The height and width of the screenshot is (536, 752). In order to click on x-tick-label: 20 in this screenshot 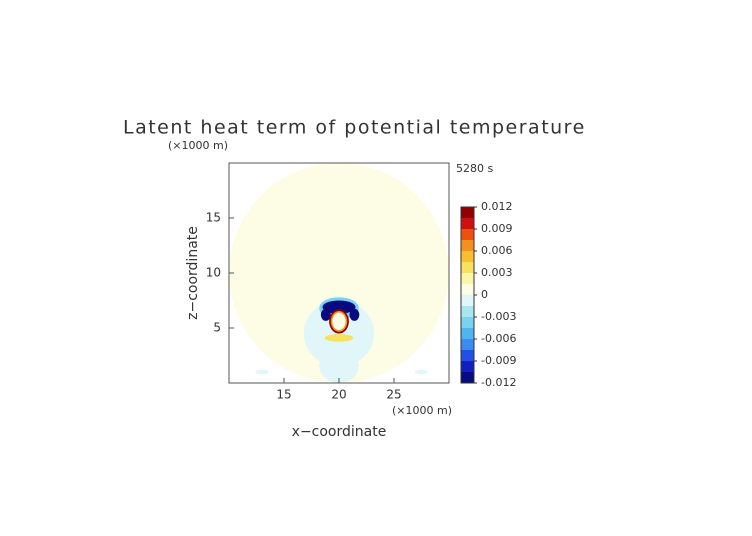, I will do `click(338, 395)`.